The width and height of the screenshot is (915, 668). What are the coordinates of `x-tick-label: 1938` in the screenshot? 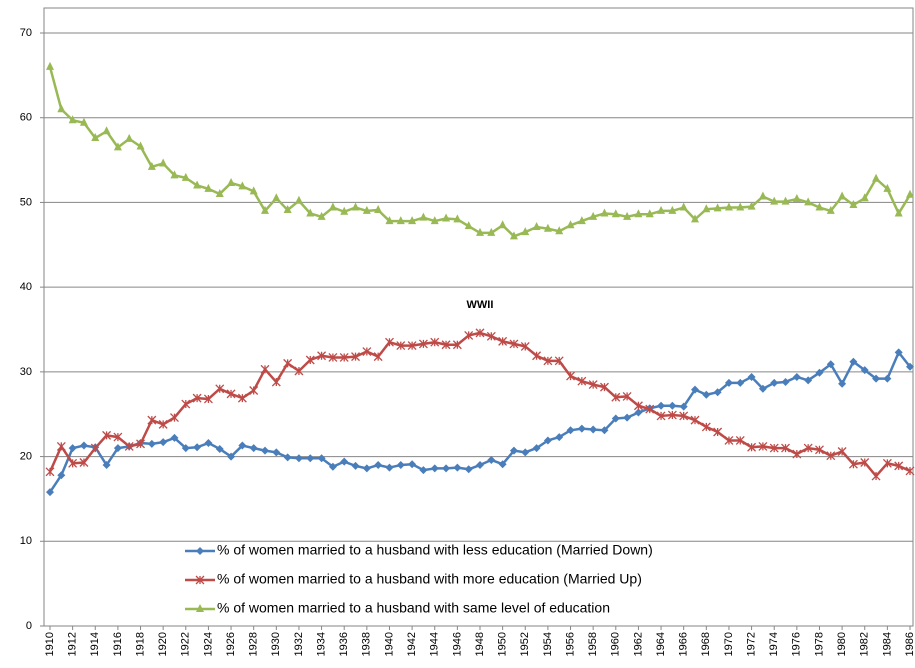 It's located at (367, 644).